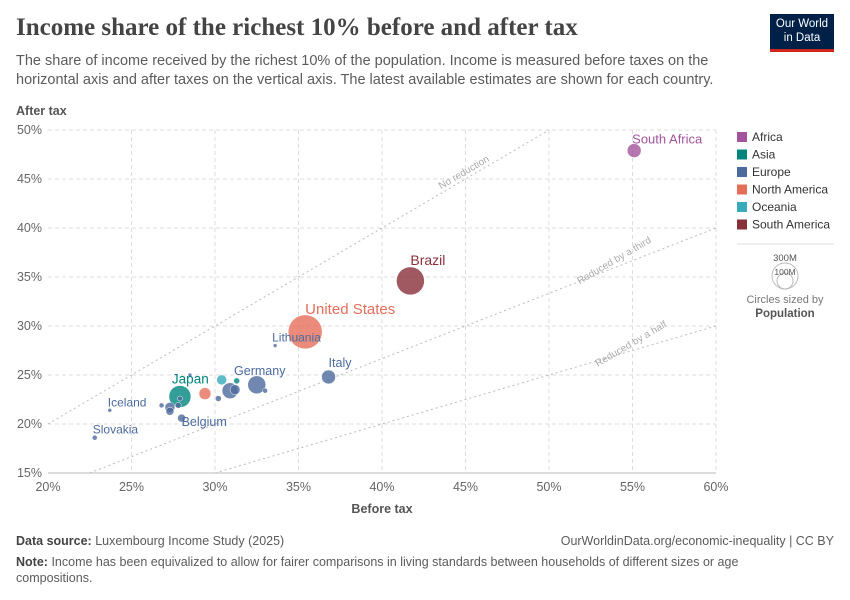  I want to click on reference-line, so click(465, 399).